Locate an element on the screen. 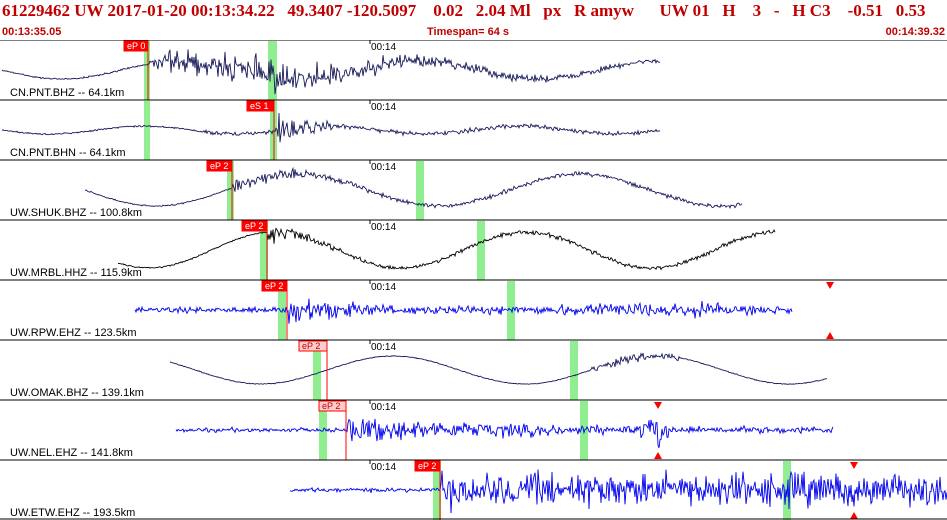 This screenshot has height=520, width=947. trace-row: 00:14 eP 2 UW.NEL.EHZ -- 141.8km is located at coordinates (473, 429).